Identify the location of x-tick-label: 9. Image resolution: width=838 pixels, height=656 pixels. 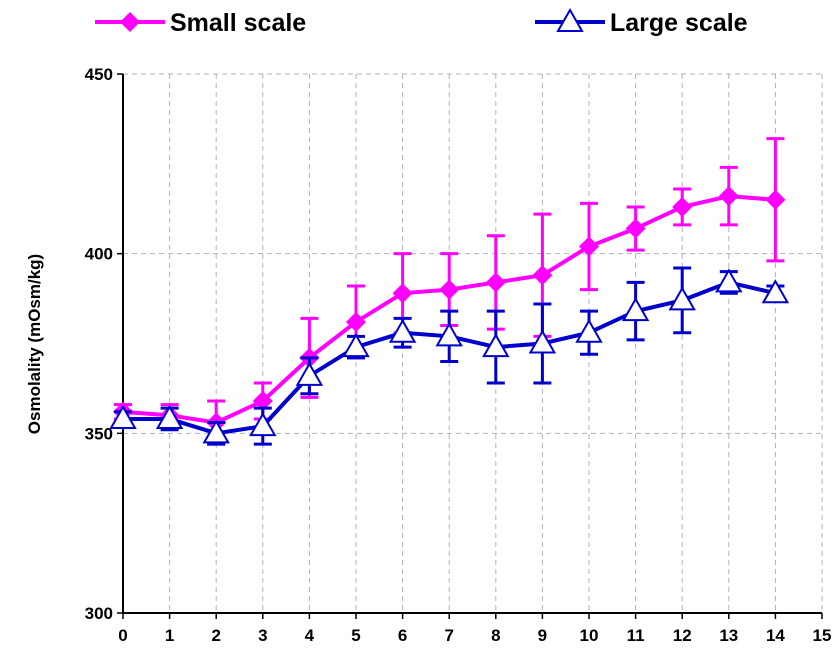
(542, 635).